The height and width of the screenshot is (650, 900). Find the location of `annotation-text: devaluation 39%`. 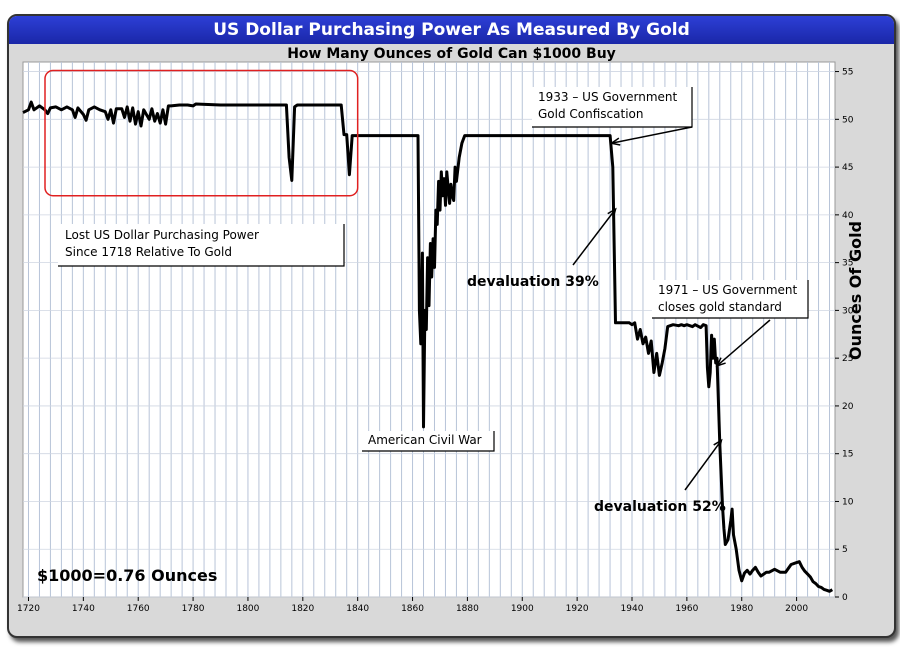

annotation-text: devaluation 39% is located at coordinates (533, 282).